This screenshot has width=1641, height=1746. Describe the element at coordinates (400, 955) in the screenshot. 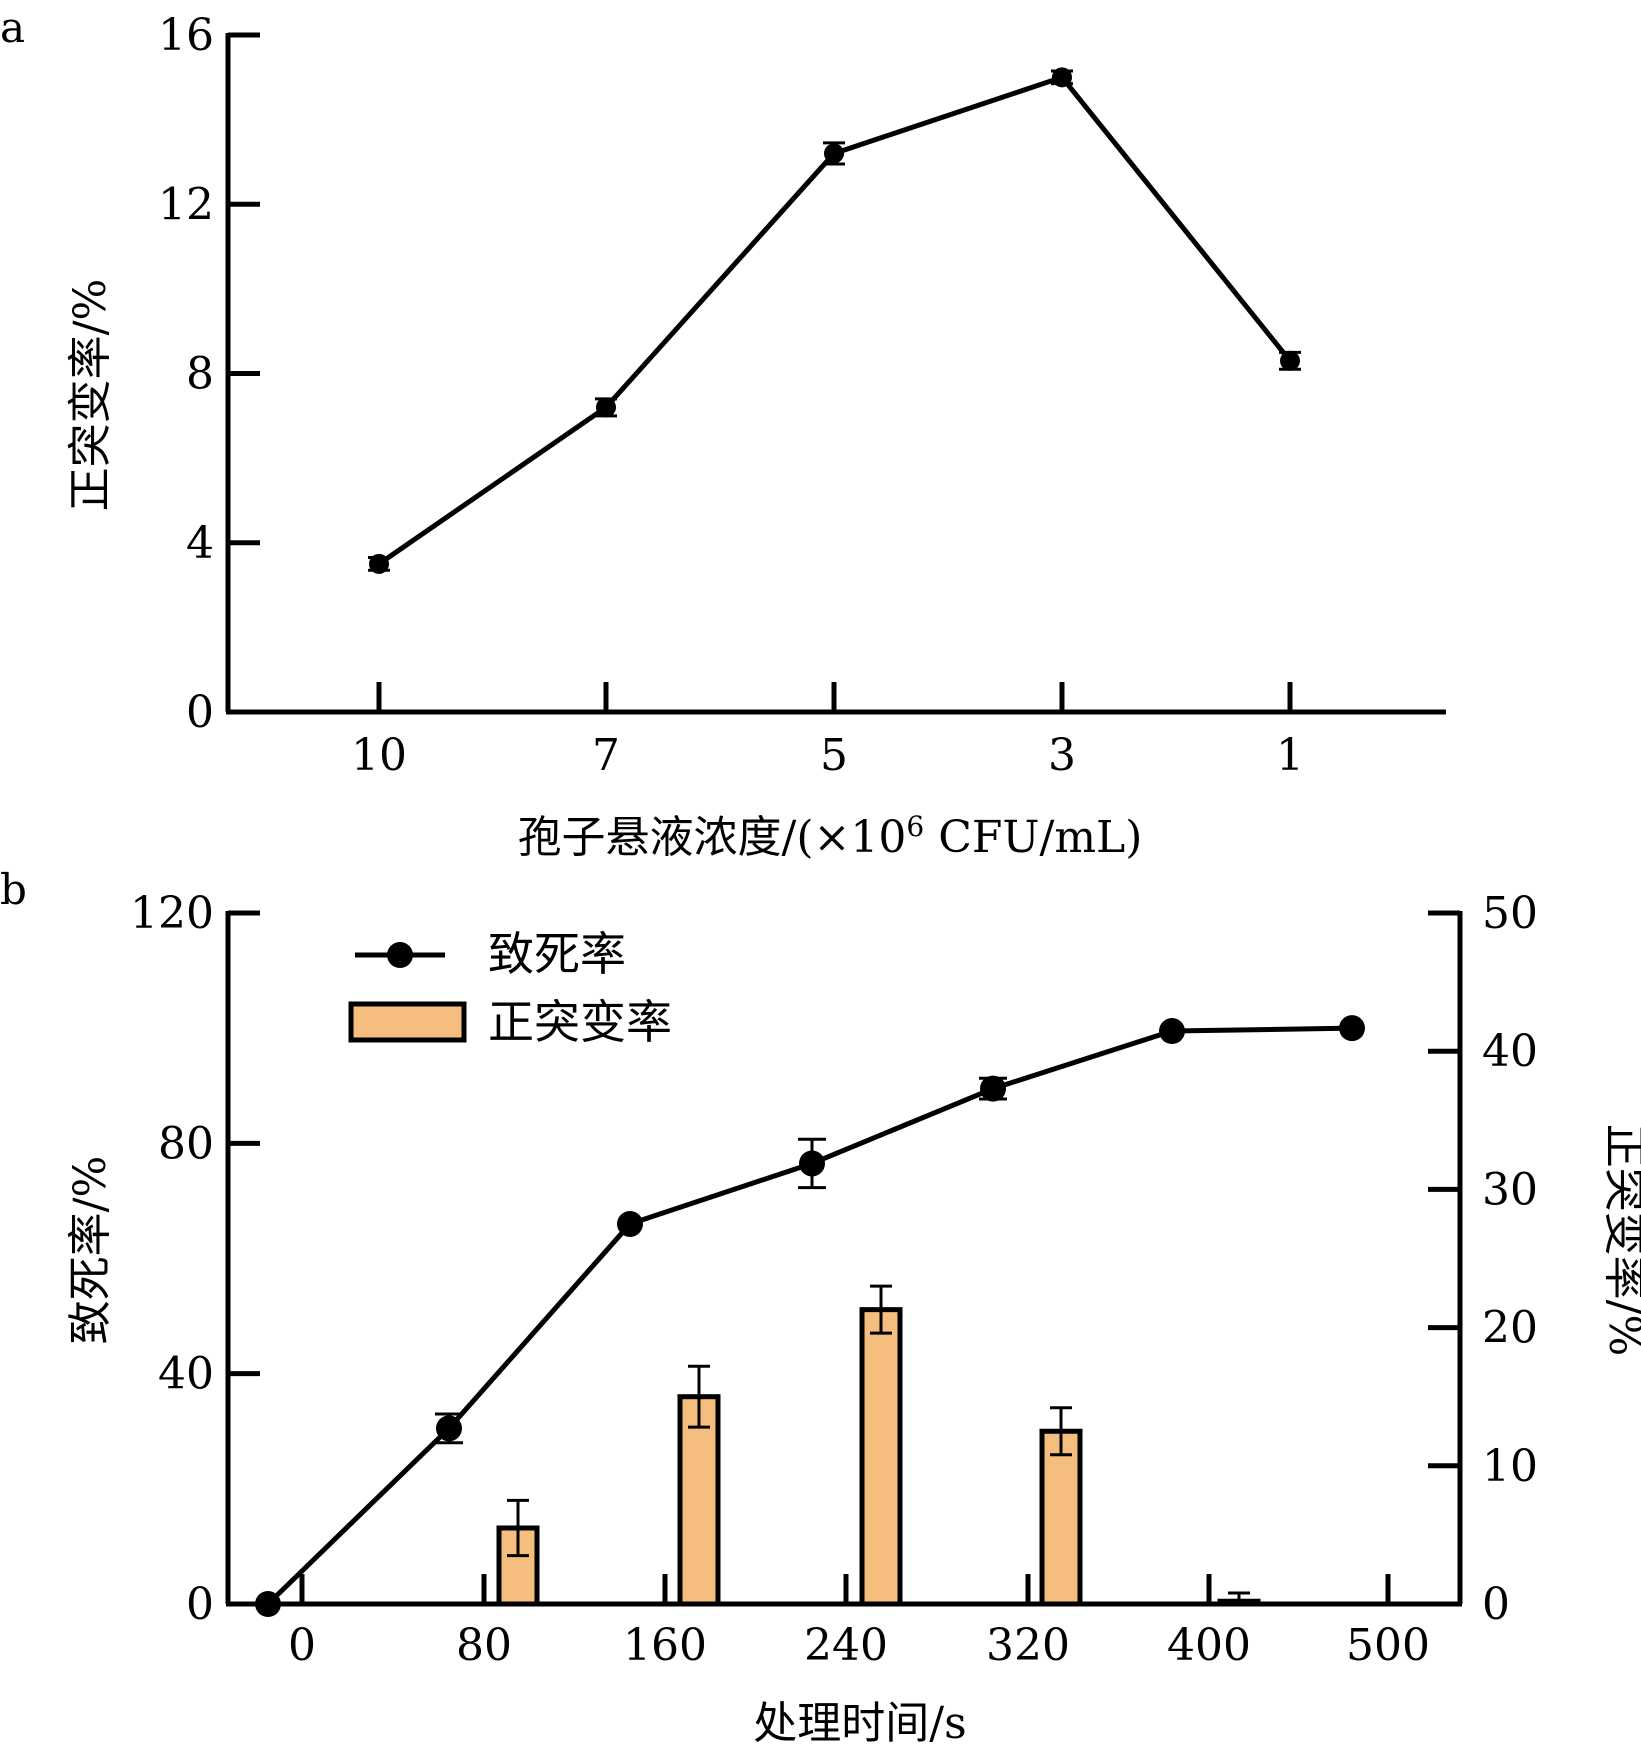

I see `legend-line-marker` at that location.